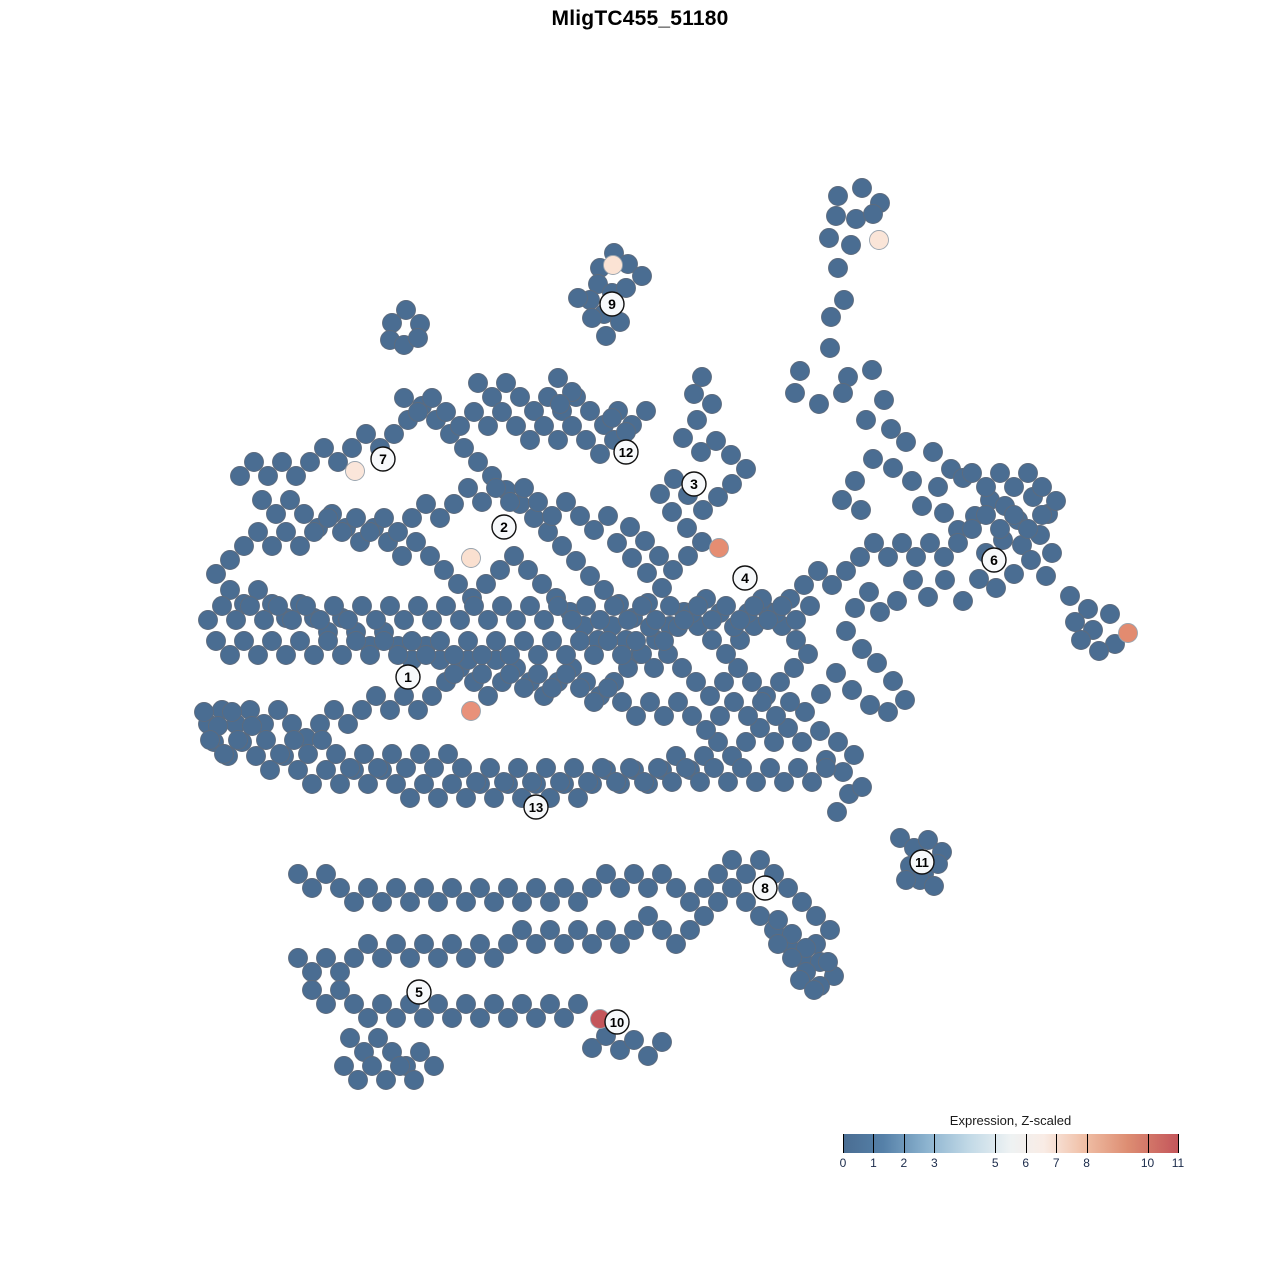  I want to click on cluster-label-4: 4, so click(745, 578).